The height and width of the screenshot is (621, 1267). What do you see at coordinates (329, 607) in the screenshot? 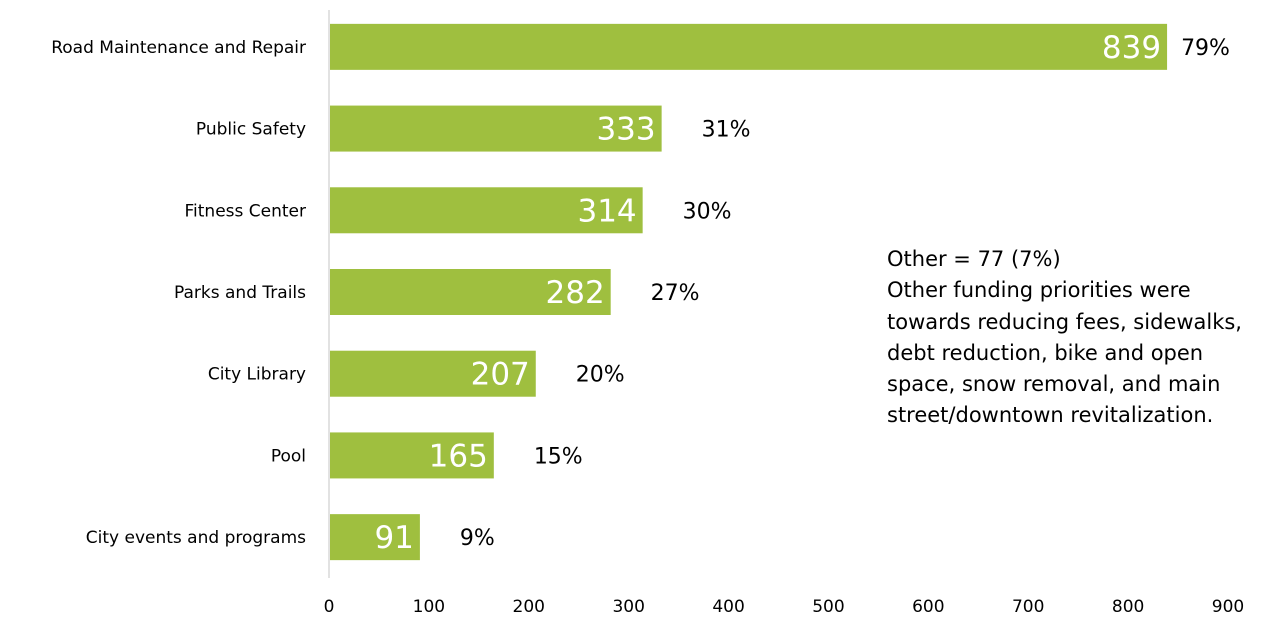
I see `x-tick-label: 0` at bounding box center [329, 607].